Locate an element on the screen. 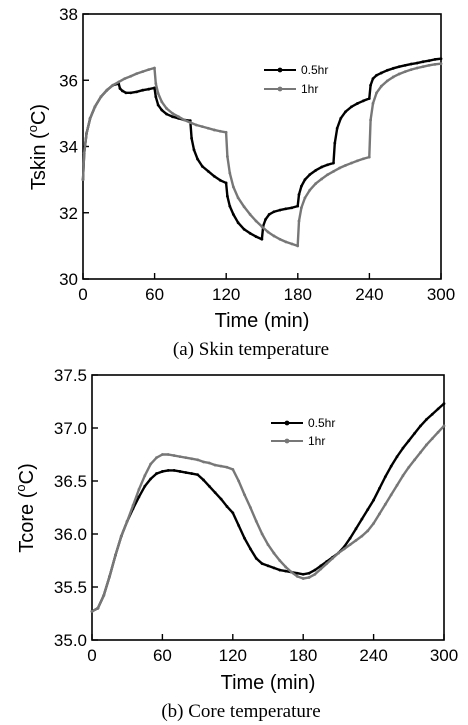 Image resolution: width=468 pixels, height=725 pixels. x-tick-label: 300 is located at coordinates (444, 655).